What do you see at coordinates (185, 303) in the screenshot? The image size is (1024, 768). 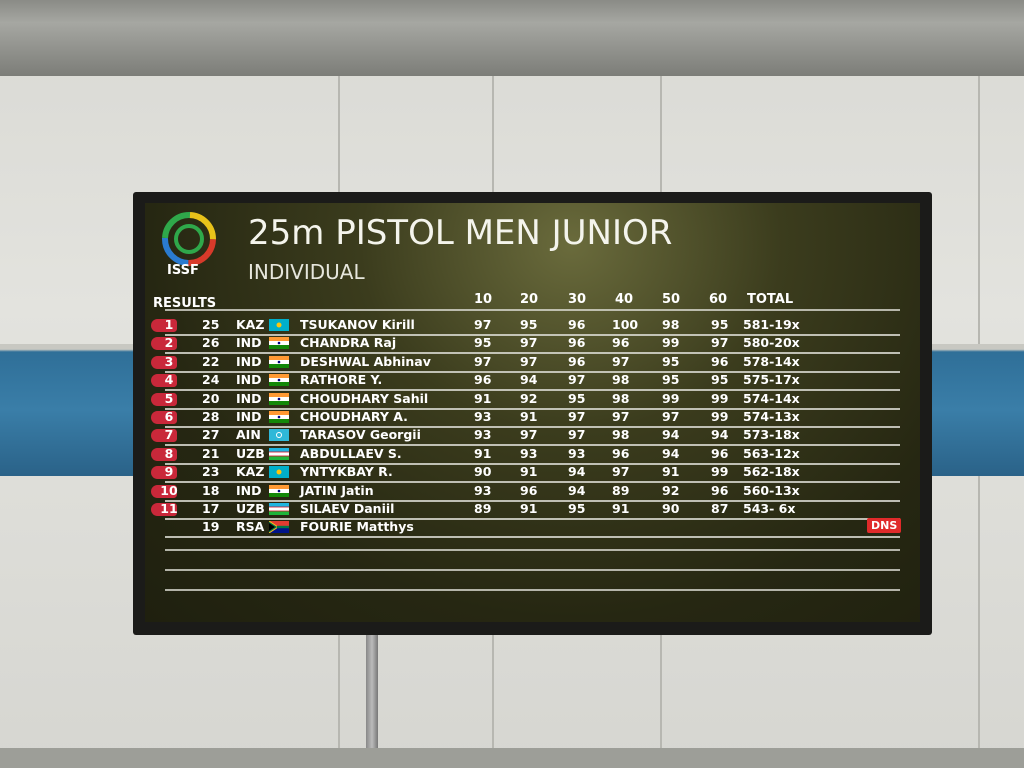 I see `results-label: RESULTS` at bounding box center [185, 303].